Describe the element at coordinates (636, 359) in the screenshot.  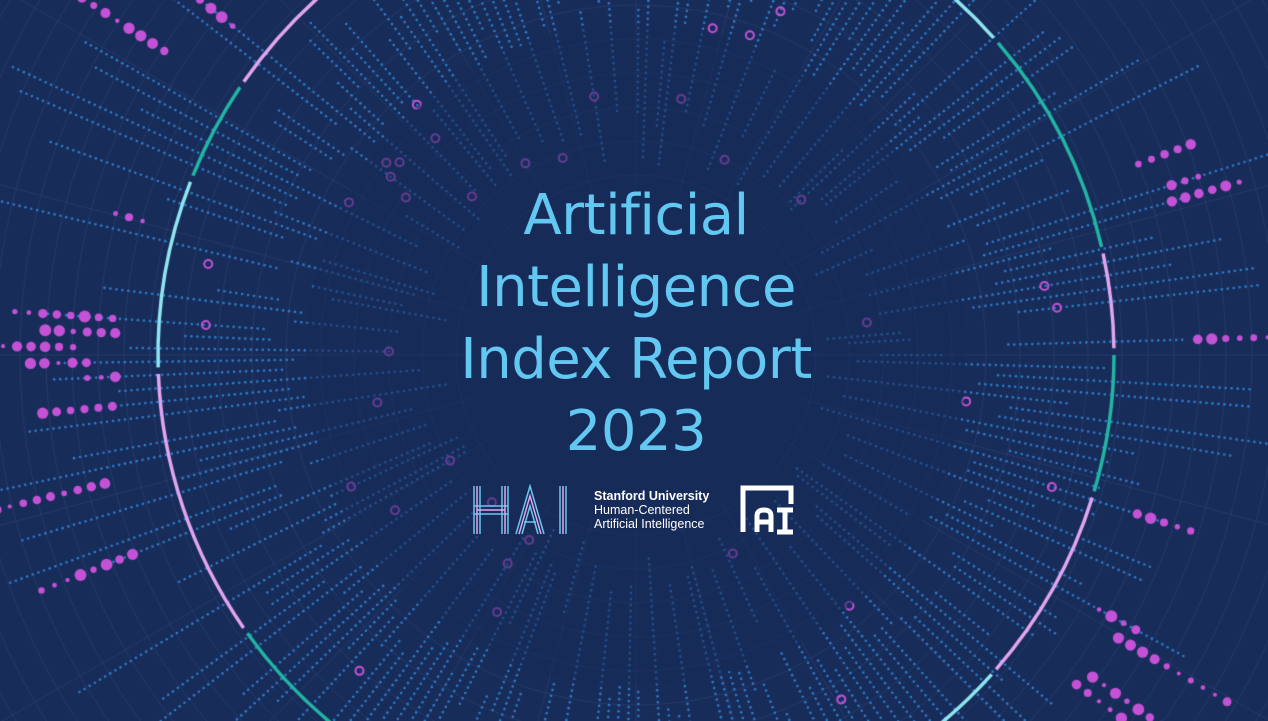
I see `title-line: Index Report` at that location.